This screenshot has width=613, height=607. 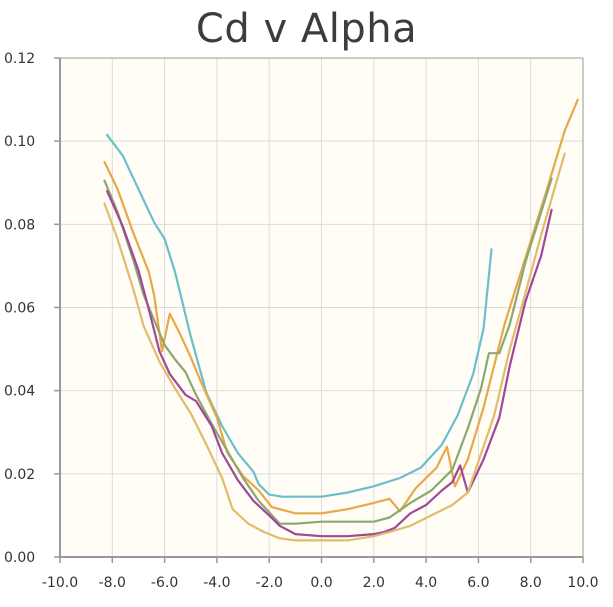 I want to click on y-tick-label: 0.00, so click(x=19, y=558).